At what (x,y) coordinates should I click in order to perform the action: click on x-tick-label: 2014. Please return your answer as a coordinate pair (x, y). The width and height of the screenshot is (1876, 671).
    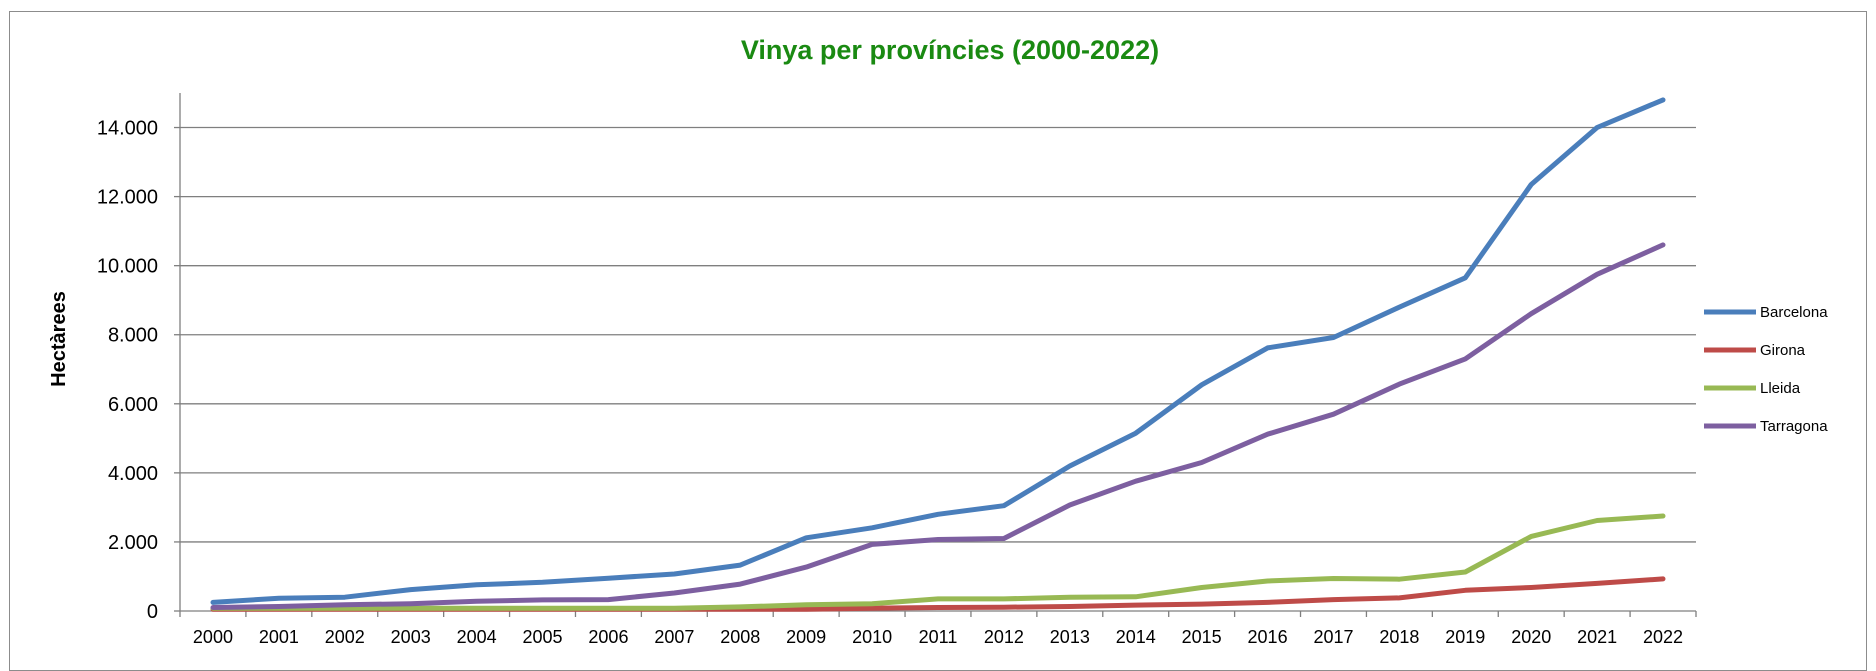
    Looking at the image, I should click on (1136, 637).